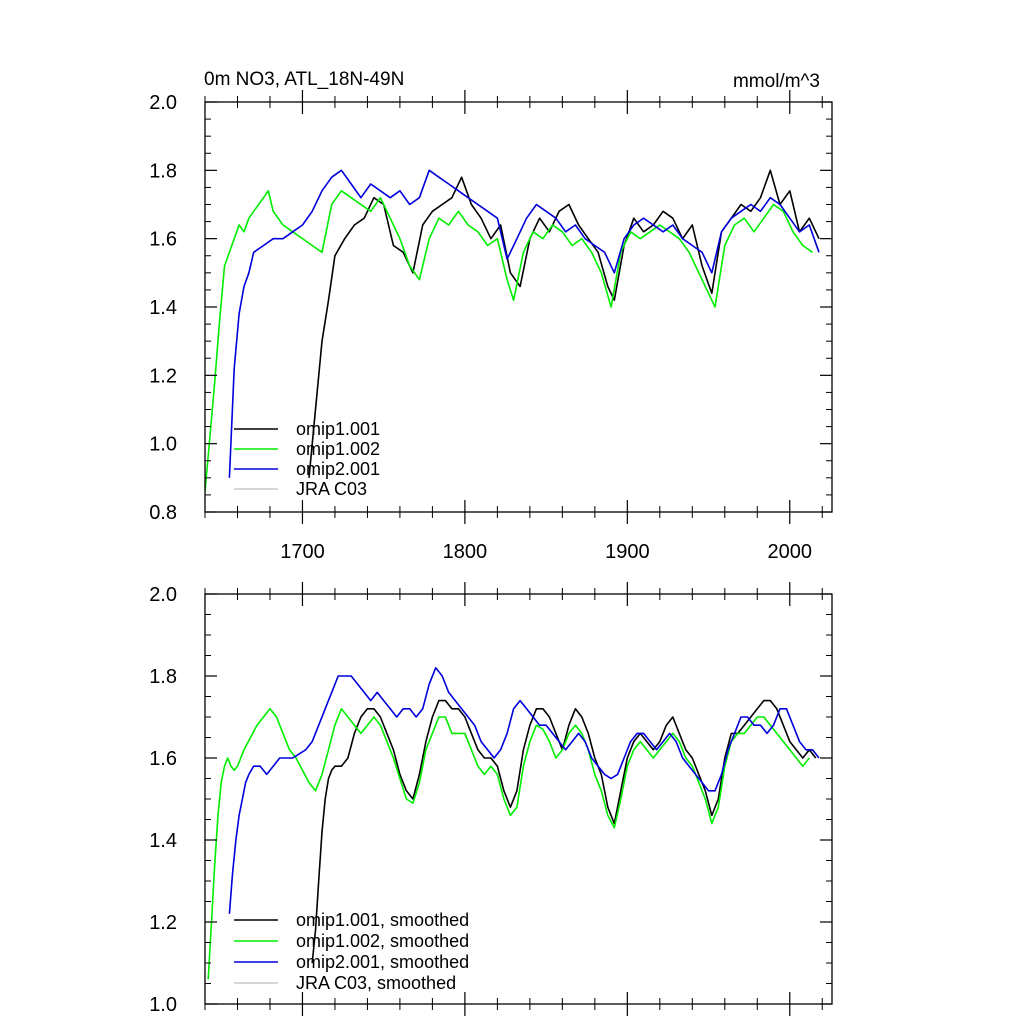 This screenshot has height=1024, width=1024. I want to click on legend-label: omip2.001, so click(338, 469).